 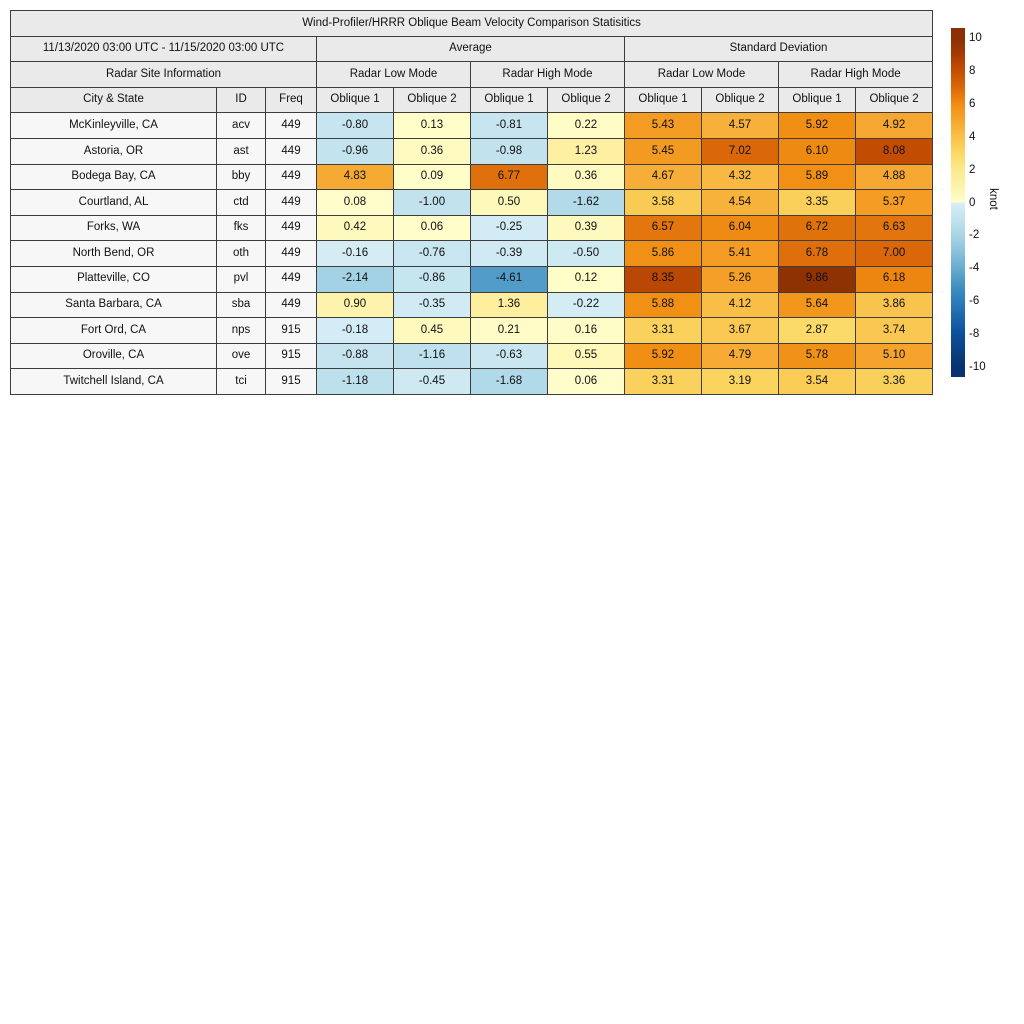 I want to click on value-cell: -0.96, so click(x=355, y=151).